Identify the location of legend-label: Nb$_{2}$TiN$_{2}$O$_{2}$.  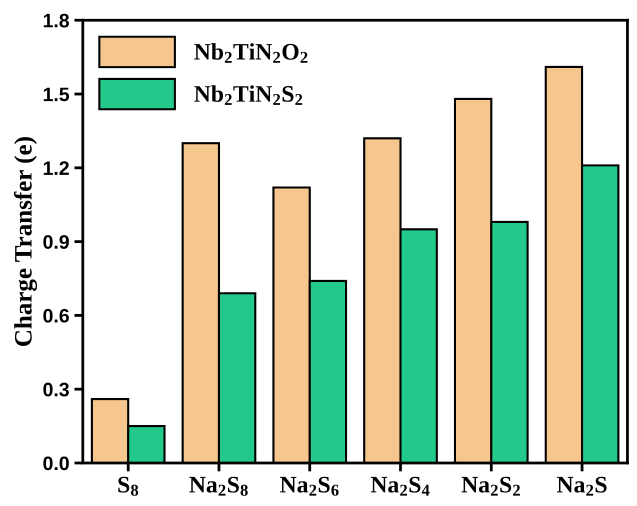
(251, 53).